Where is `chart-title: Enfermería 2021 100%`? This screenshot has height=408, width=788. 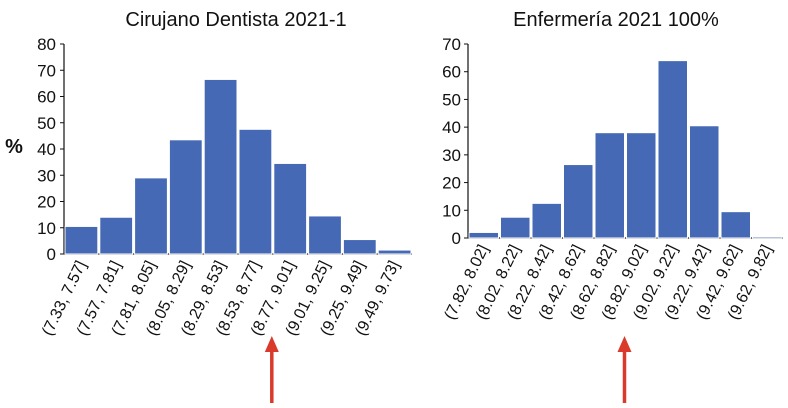
chart-title: Enfermería 2021 100% is located at coordinates (616, 20).